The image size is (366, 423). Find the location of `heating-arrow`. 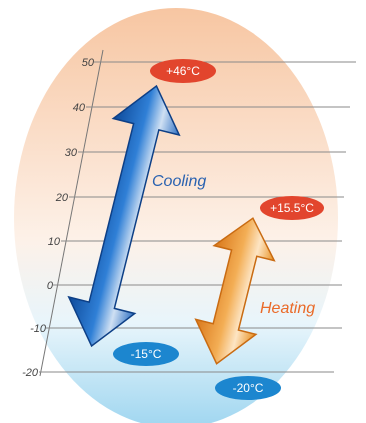

heating-arrow is located at coordinates (235, 291).